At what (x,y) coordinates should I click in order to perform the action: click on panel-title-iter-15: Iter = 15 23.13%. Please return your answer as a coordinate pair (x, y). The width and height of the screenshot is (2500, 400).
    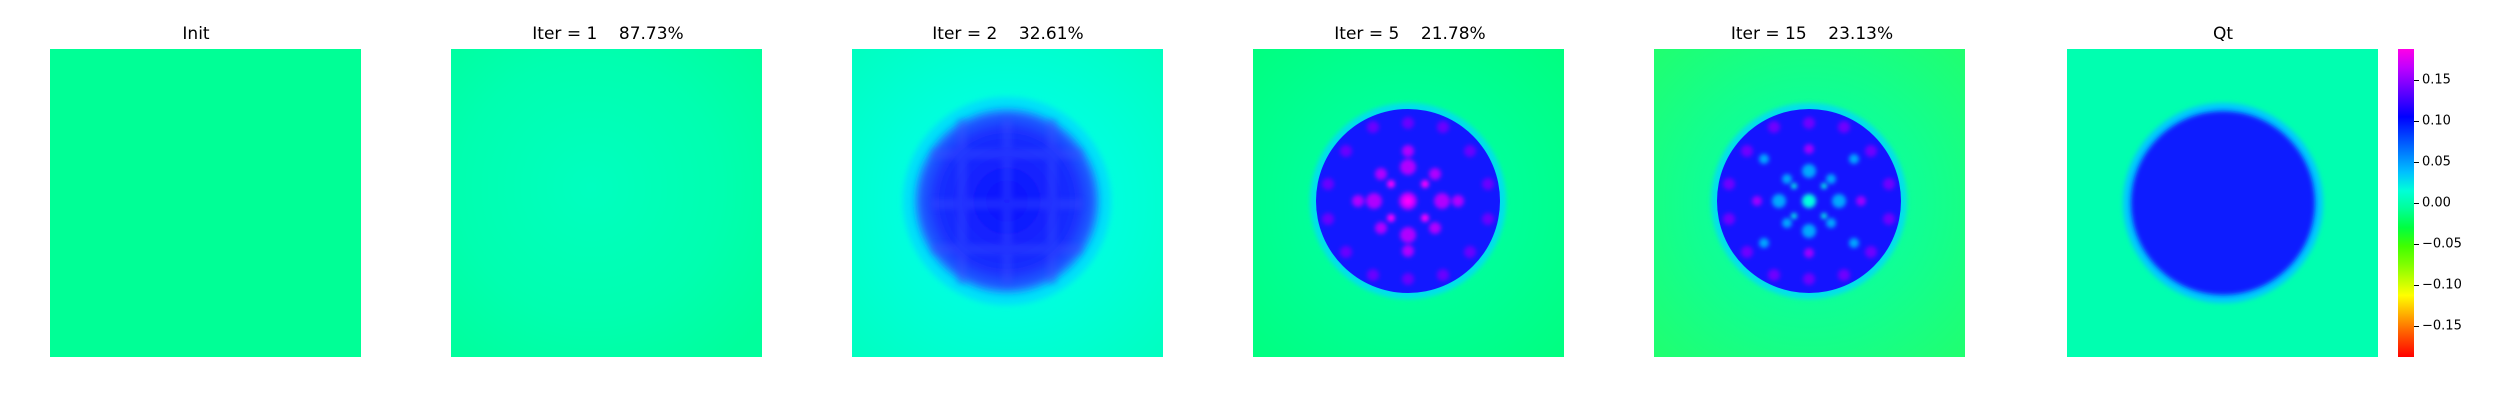
    Looking at the image, I should click on (1812, 34).